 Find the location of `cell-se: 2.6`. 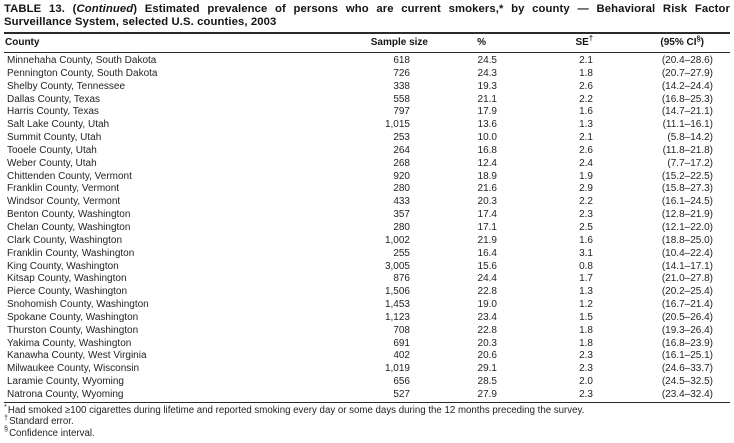

cell-se: 2.6 is located at coordinates (586, 86).